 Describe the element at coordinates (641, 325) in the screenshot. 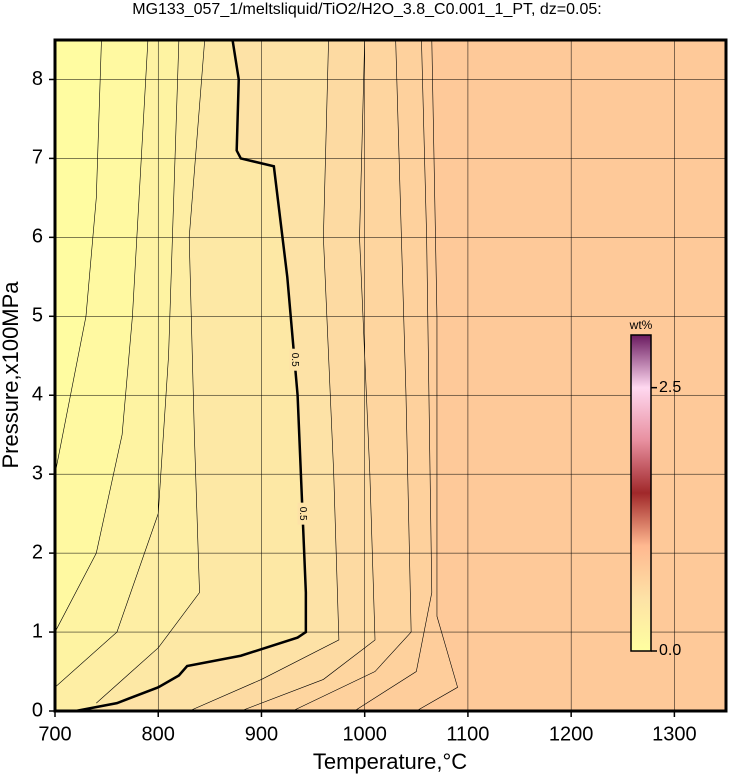

I see `colorbar-label: wt%` at that location.